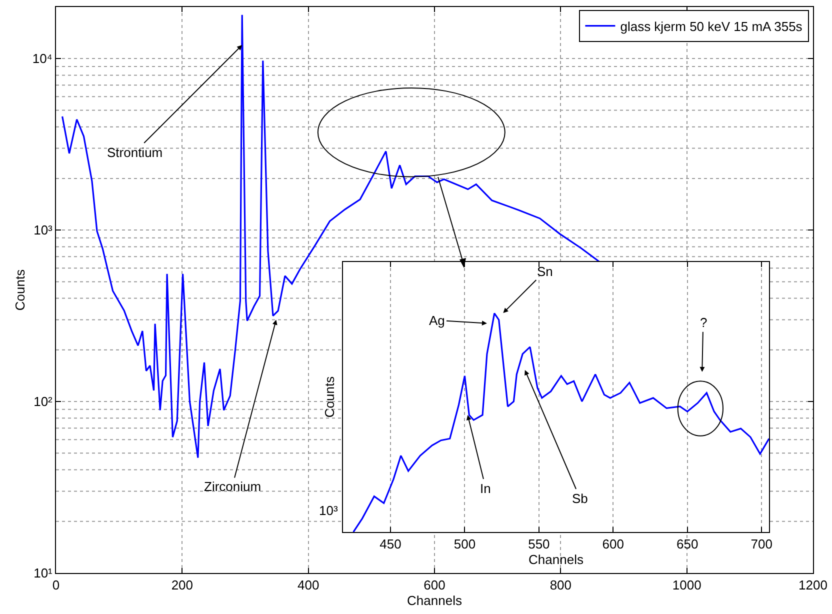 This screenshot has height=614, width=832. I want to click on legend-label: glass kjerm 50 keV 15 mA 355s, so click(711, 26).